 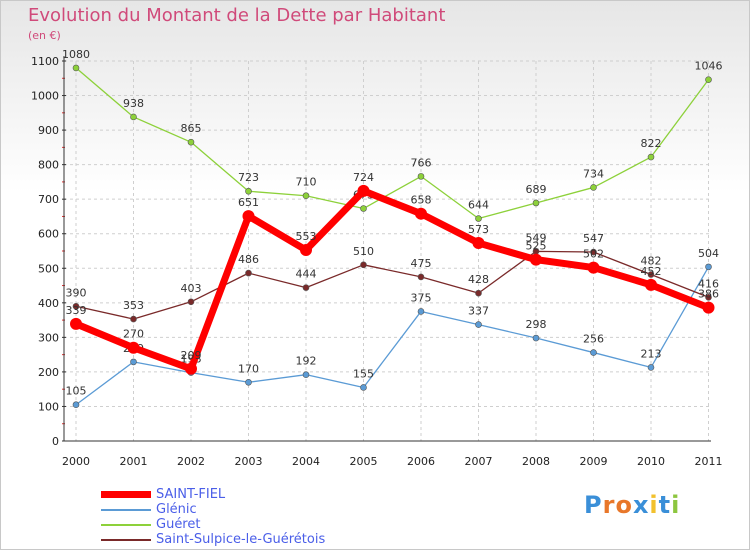 I want to click on data-label: 256, so click(x=593, y=339).